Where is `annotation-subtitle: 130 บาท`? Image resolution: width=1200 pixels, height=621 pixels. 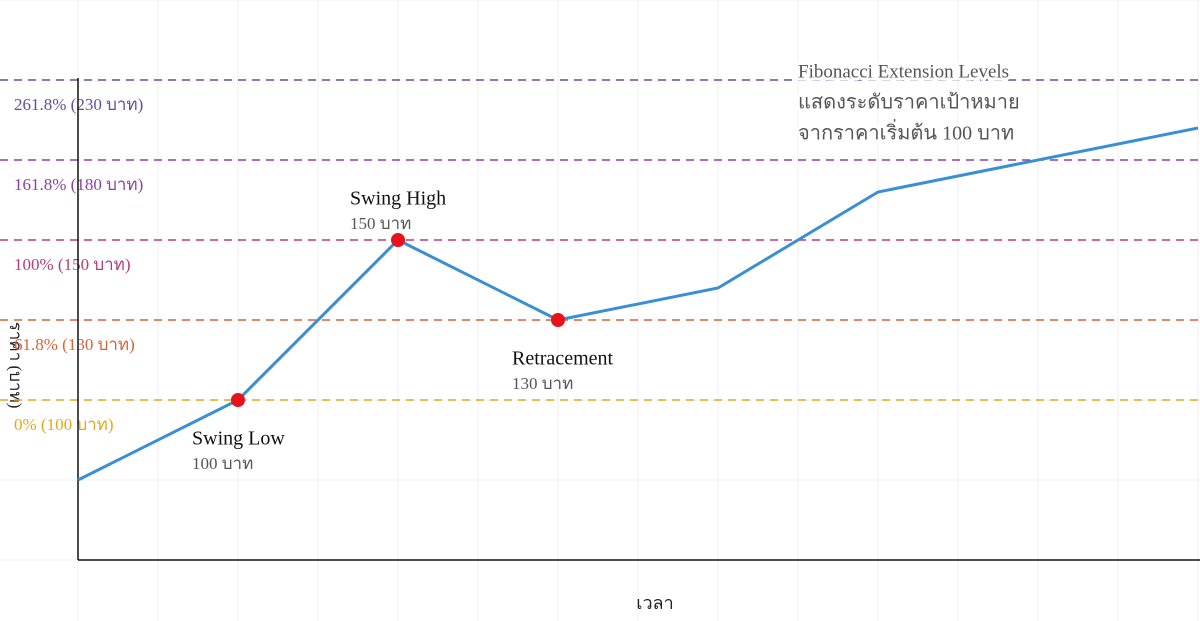
annotation-subtitle: 130 บาท is located at coordinates (542, 383).